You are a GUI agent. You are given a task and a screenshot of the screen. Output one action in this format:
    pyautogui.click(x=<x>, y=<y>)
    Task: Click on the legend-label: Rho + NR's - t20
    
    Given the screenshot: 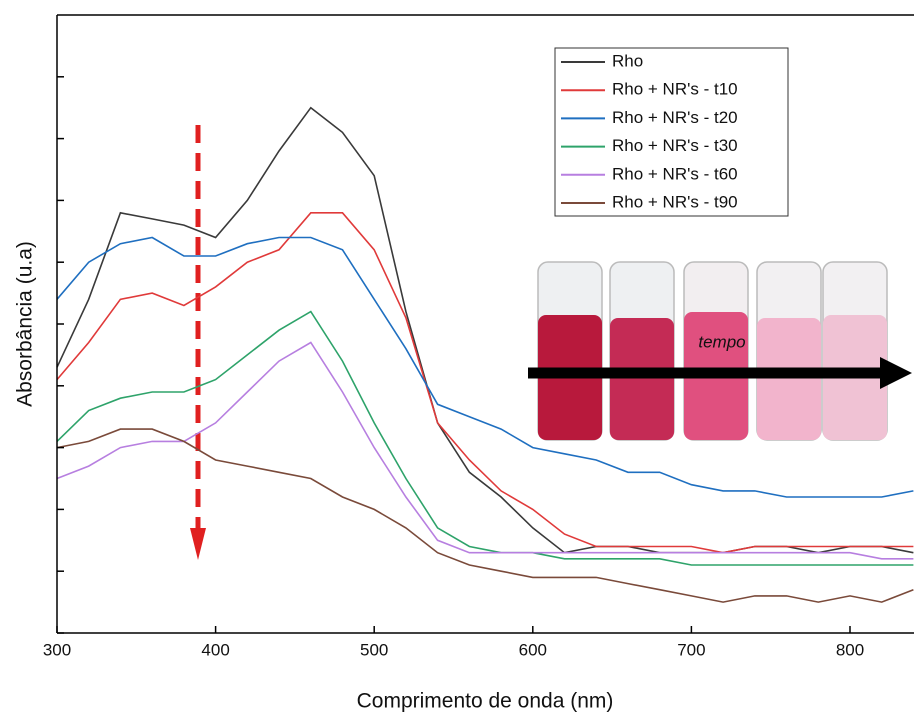 What is the action you would take?
    pyautogui.click(x=675, y=117)
    